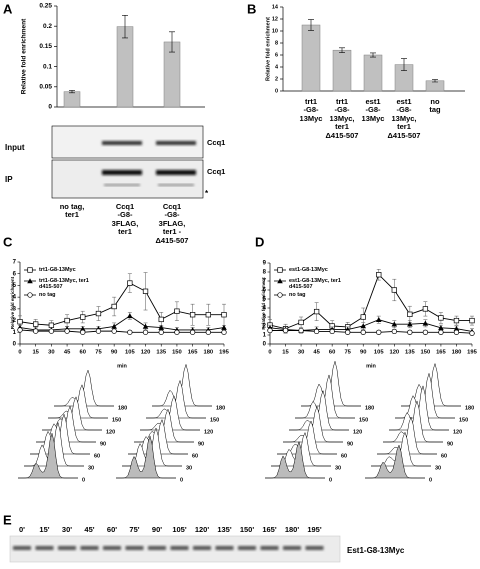 This screenshot has height=569, width=480. I want to click on x-tick-label: no tag, so click(435, 106).